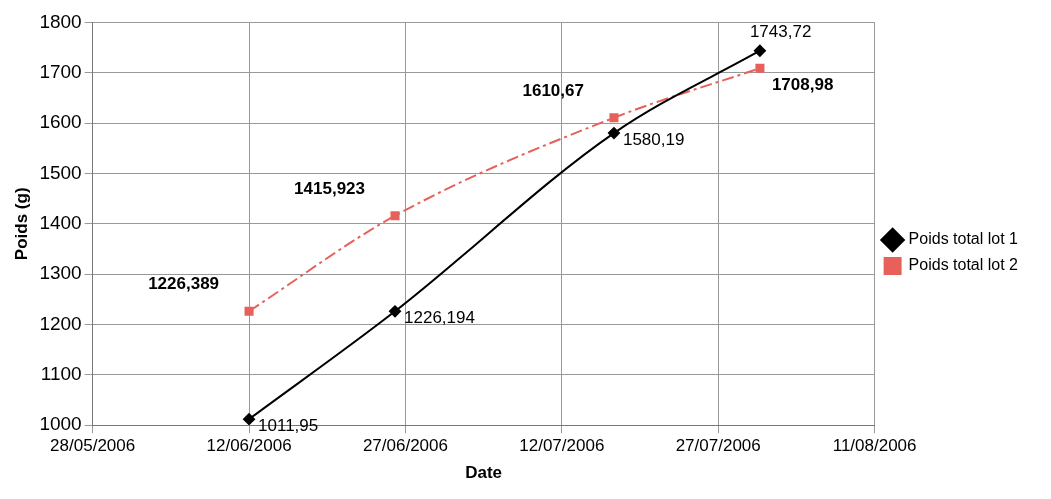 The image size is (1051, 499). What do you see at coordinates (405, 446) in the screenshot?
I see `x-tick-label: 27/06/2006` at bounding box center [405, 446].